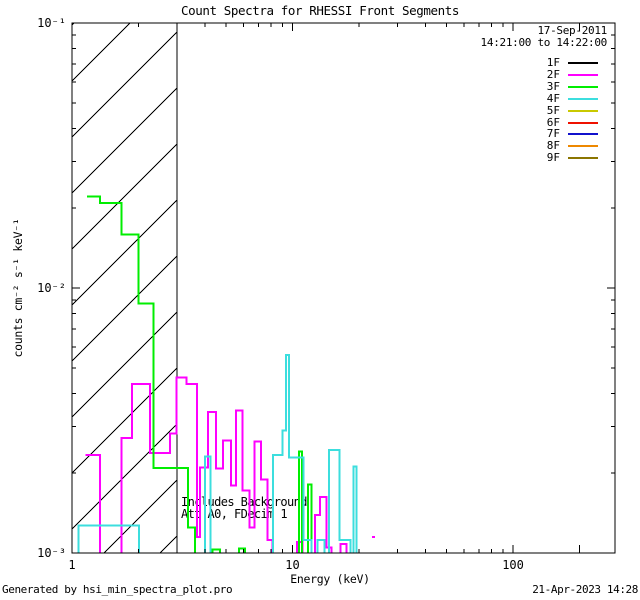 Image resolution: width=640 pixels, height=600 pixels. Describe the element at coordinates (513, 565) in the screenshot. I see `x-tick-label: 100` at that location.